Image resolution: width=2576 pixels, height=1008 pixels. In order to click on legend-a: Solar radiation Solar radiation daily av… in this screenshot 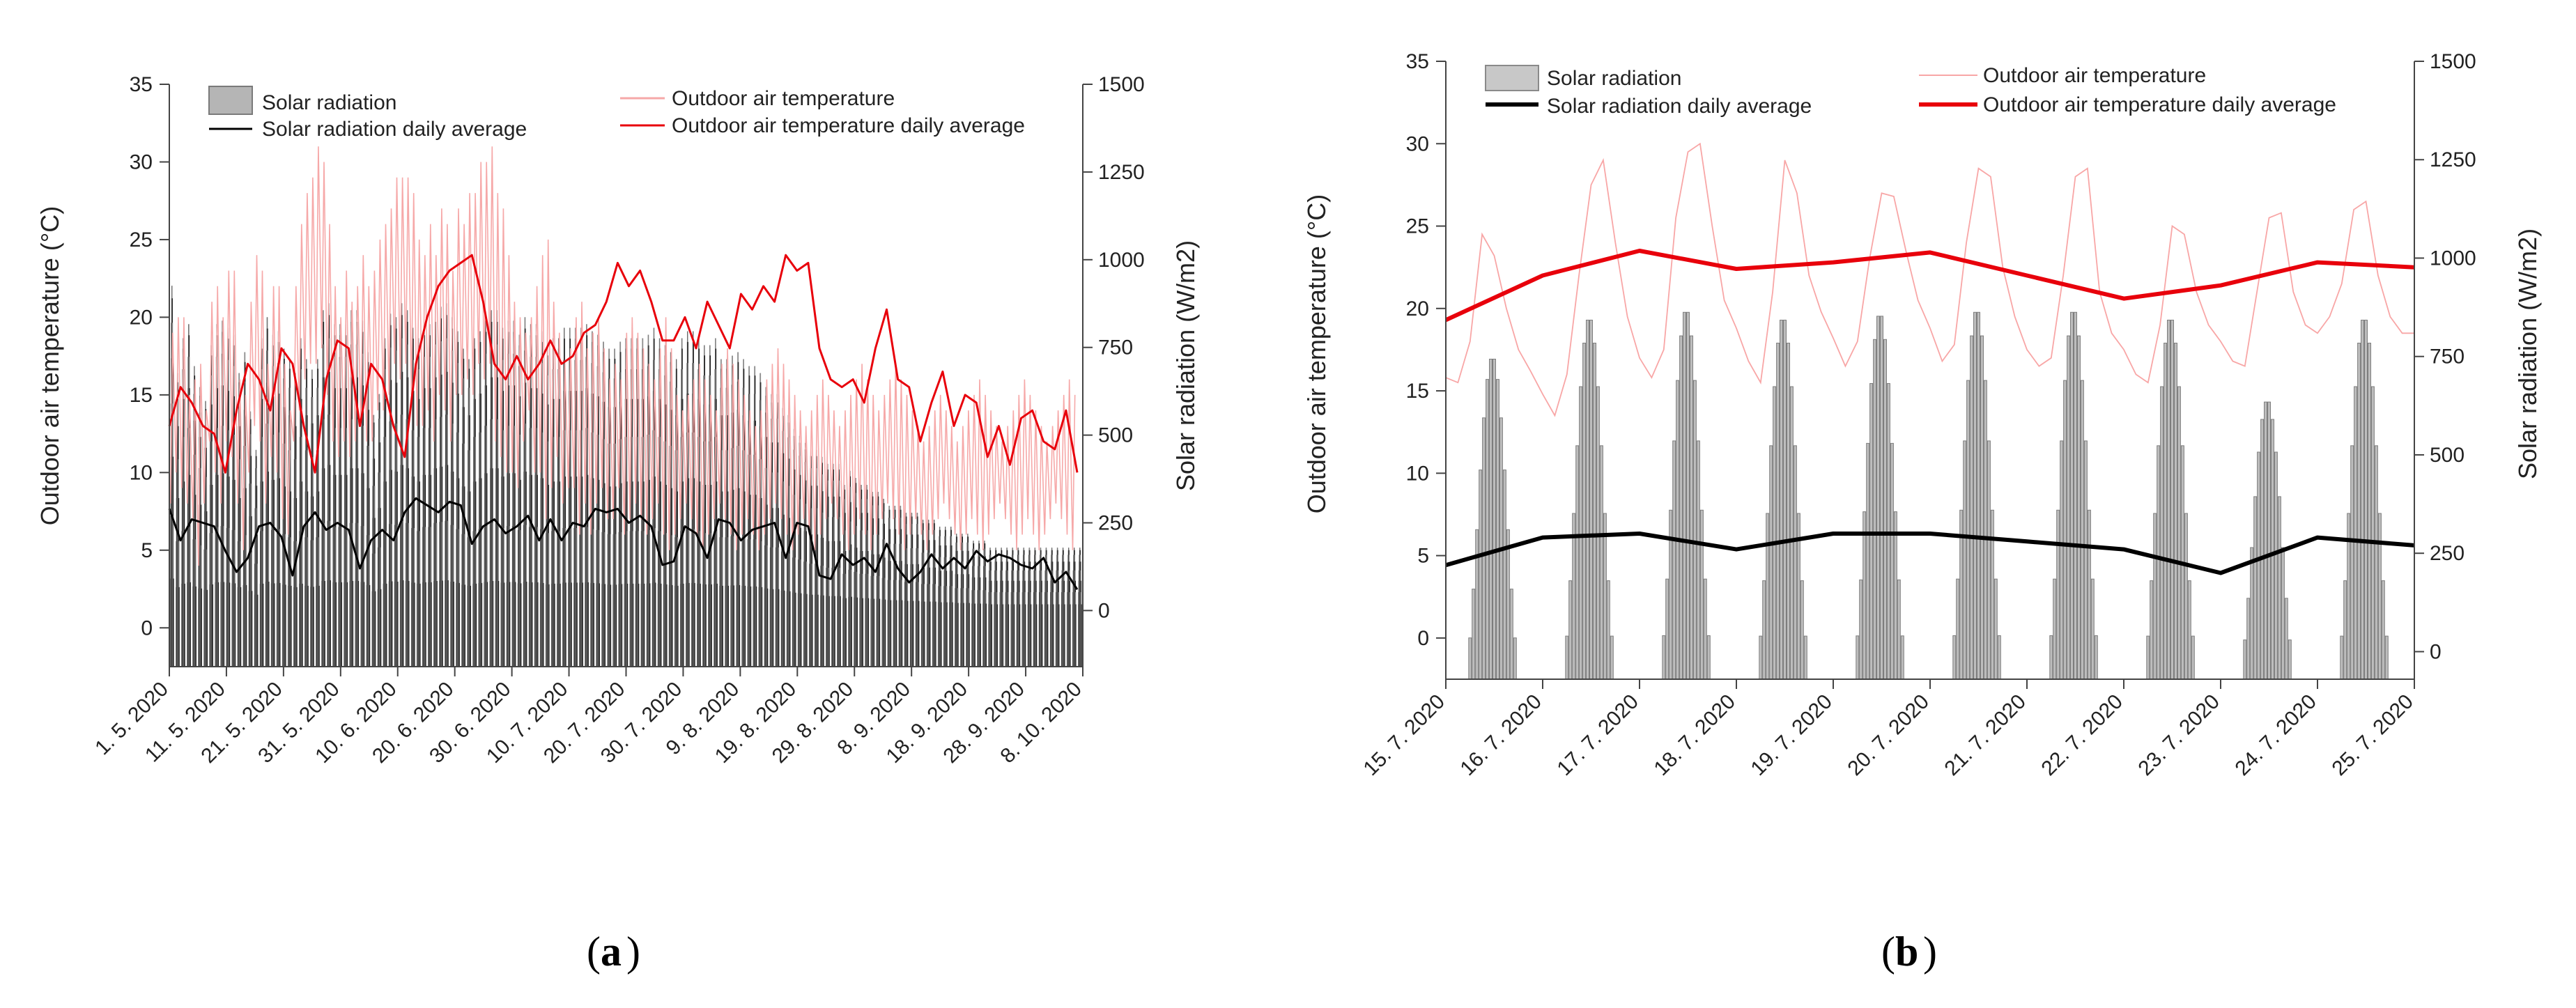, I will do `click(616, 113)`.